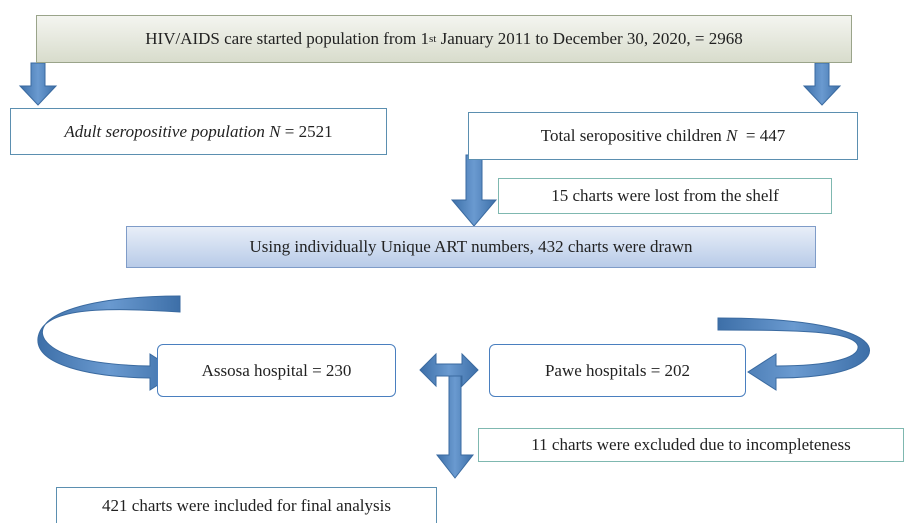 This screenshot has width=904, height=523. I want to click on pawe-box: Pawe hospitals = 202, so click(617, 370).